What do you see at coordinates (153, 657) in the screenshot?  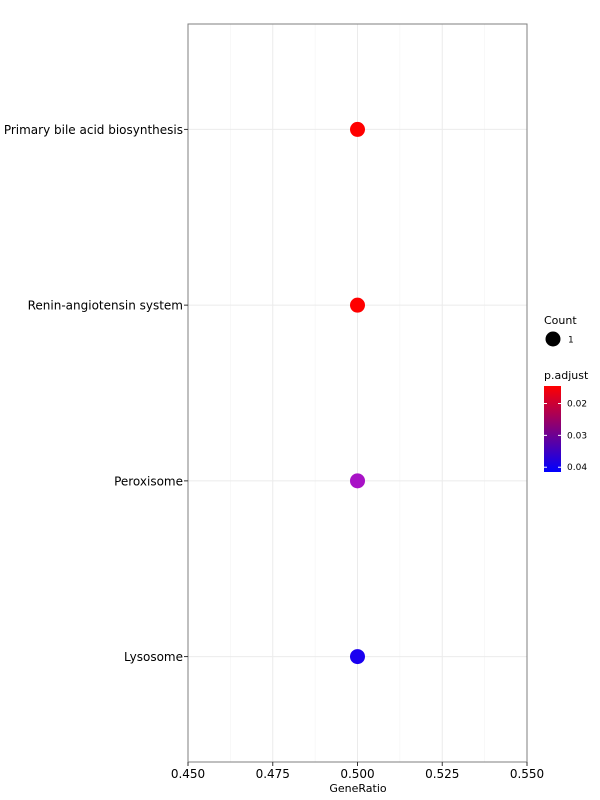 I see `y-tick-label: Lysosome` at bounding box center [153, 657].